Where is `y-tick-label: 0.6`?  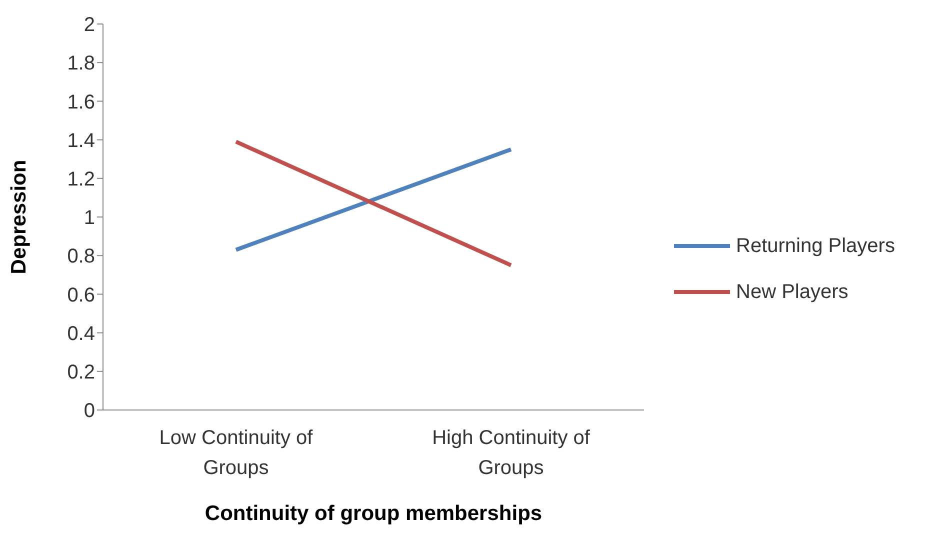
y-tick-label: 0.6 is located at coordinates (81, 295).